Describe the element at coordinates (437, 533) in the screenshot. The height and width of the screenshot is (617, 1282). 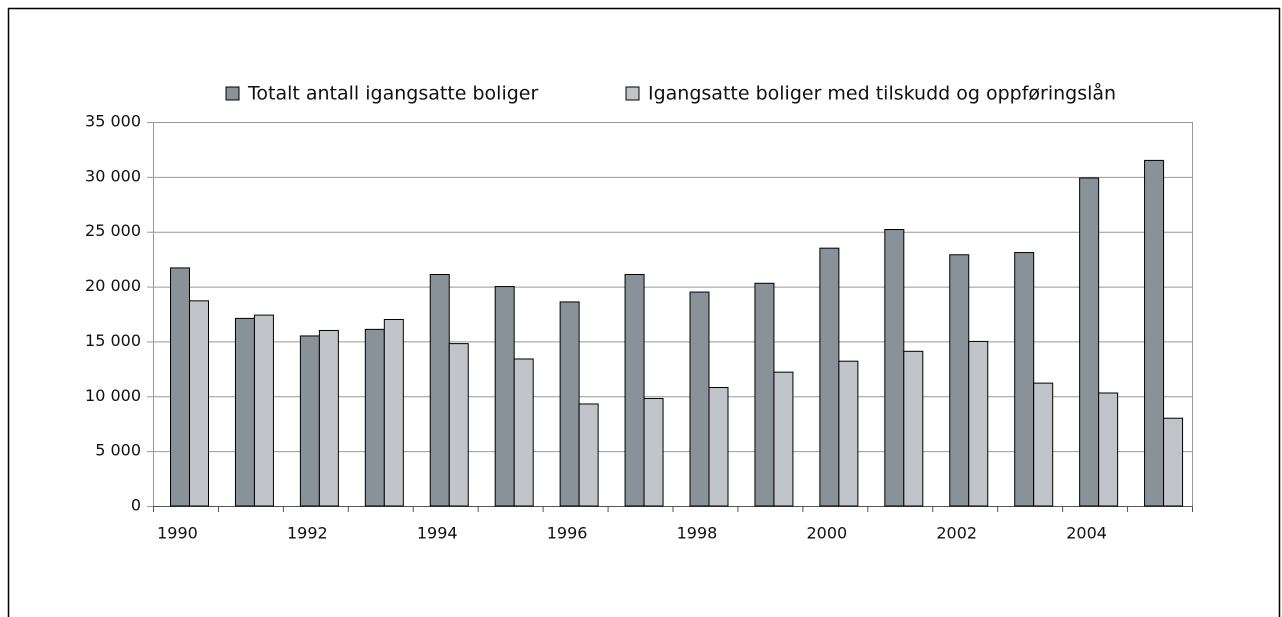
I see `x-tick-label: 1994` at that location.